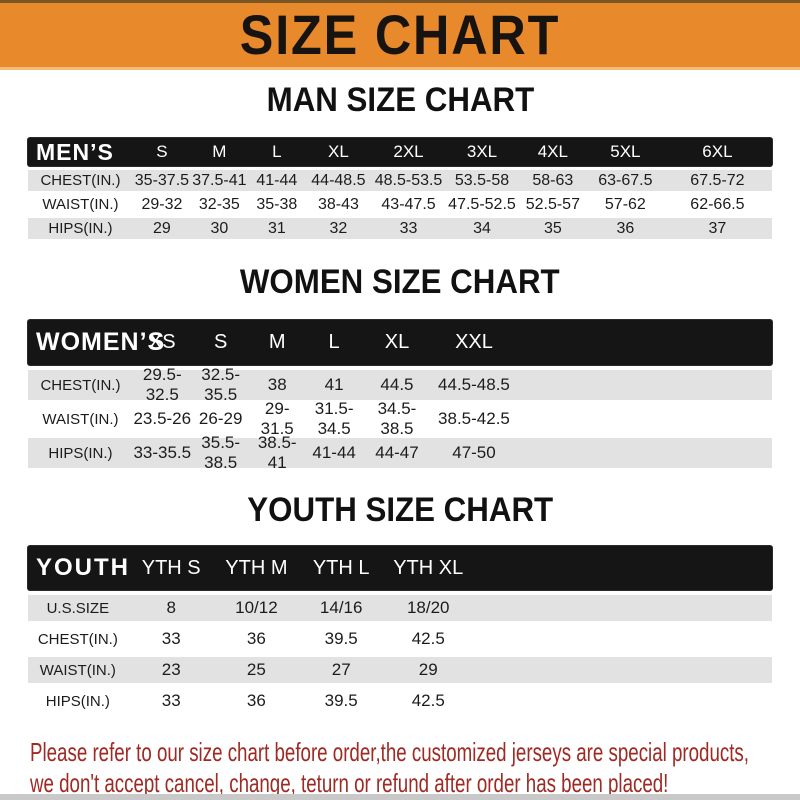  Describe the element at coordinates (482, 204) in the screenshot. I see `size-cell: 47.5-52.5` at that location.